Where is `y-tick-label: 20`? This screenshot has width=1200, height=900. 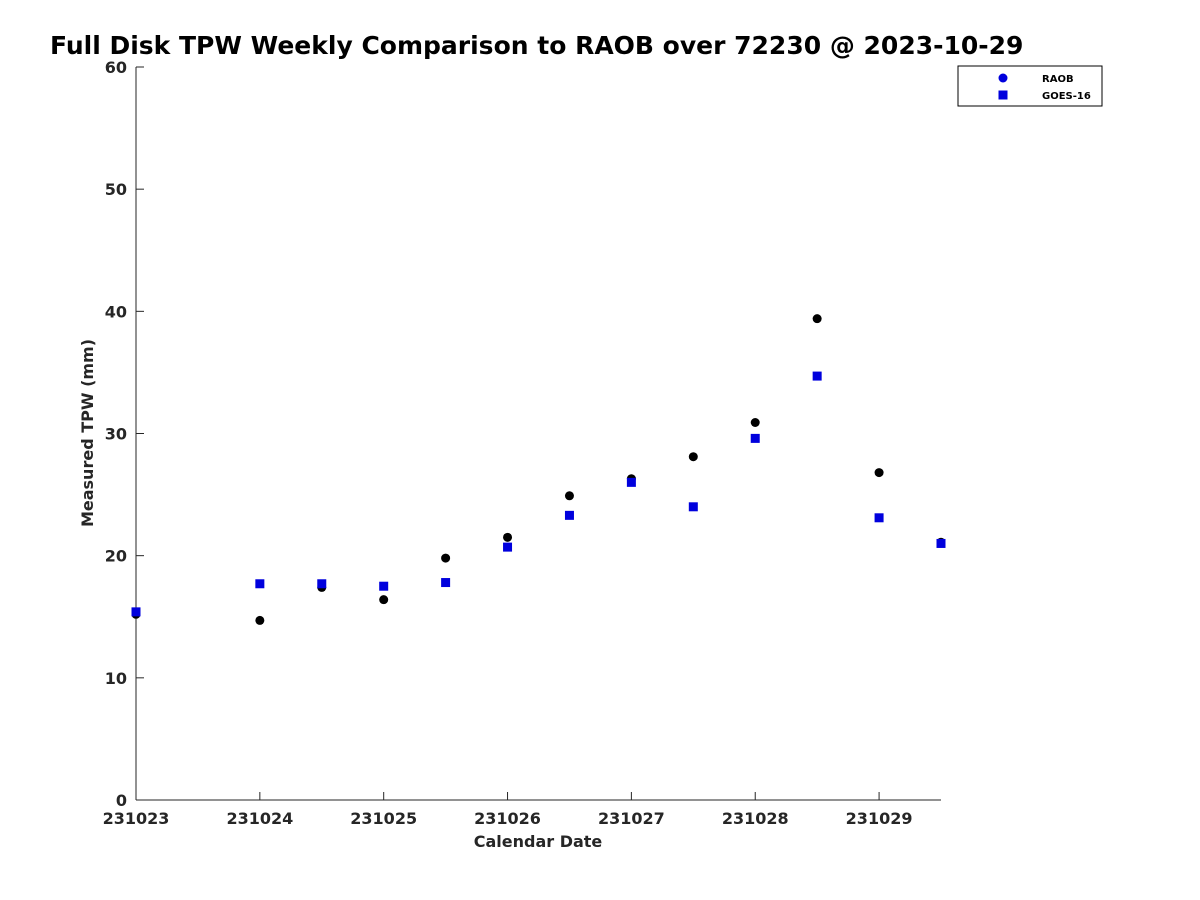 y-tick-label: 20 is located at coordinates (116, 556).